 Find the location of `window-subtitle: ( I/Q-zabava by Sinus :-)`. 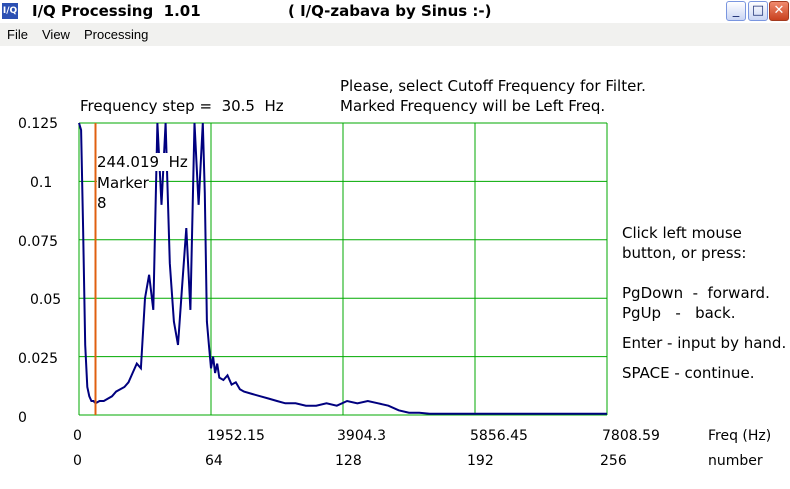

window-subtitle: ( I/Q-zabava by Sinus :-) is located at coordinates (390, 11).